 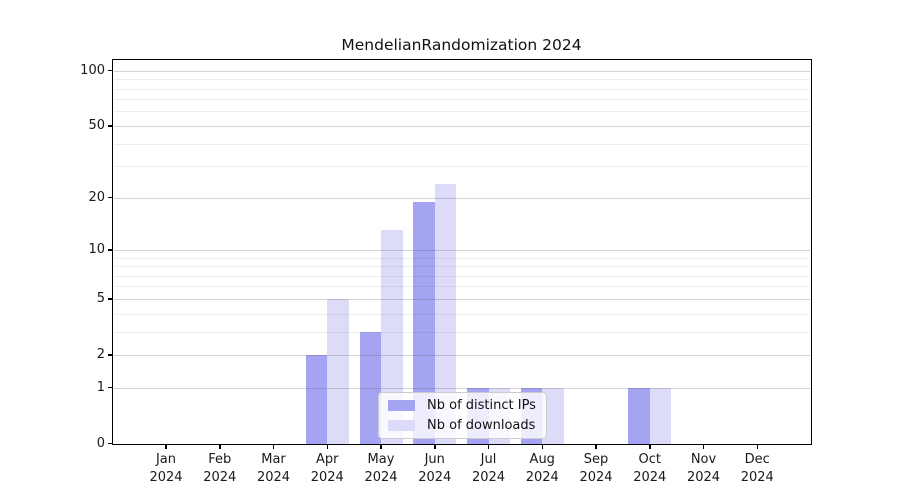 I want to click on y-tick-label: 5, so click(x=100, y=298).